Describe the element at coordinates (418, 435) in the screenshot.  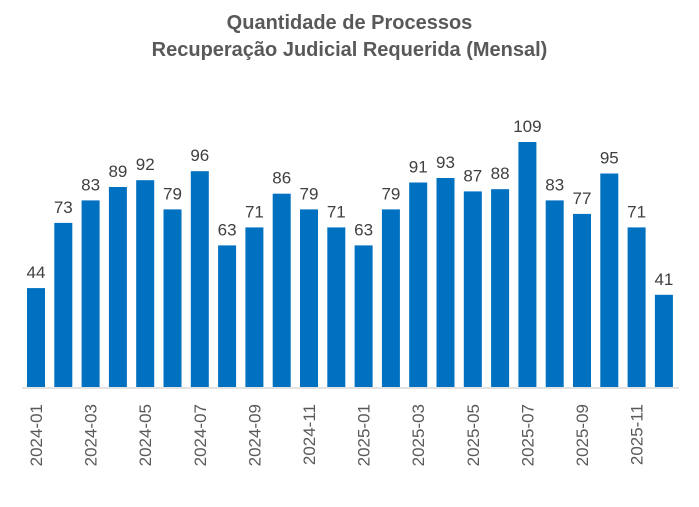
I see `x-tick-label: 2025-03` at that location.